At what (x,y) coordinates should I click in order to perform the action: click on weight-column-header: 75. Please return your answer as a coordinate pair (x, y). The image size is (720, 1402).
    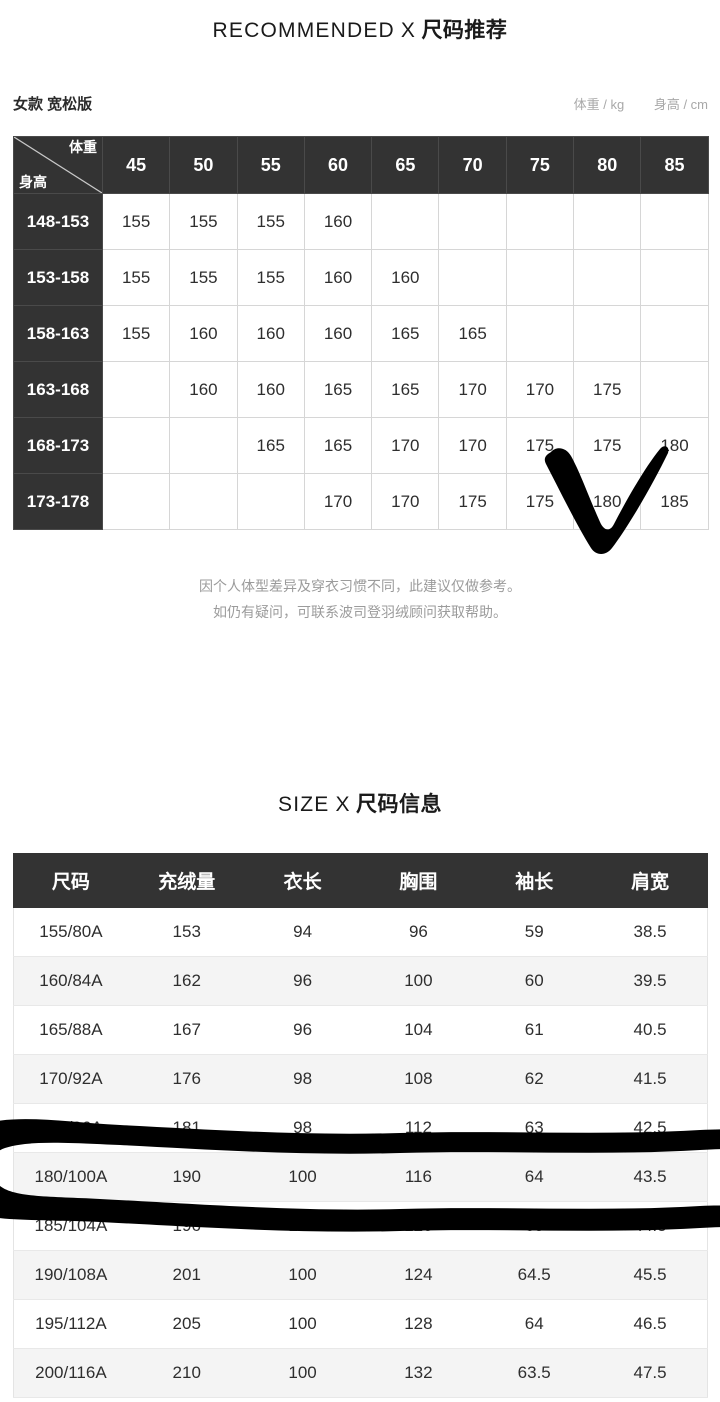
    Looking at the image, I should click on (540, 165).